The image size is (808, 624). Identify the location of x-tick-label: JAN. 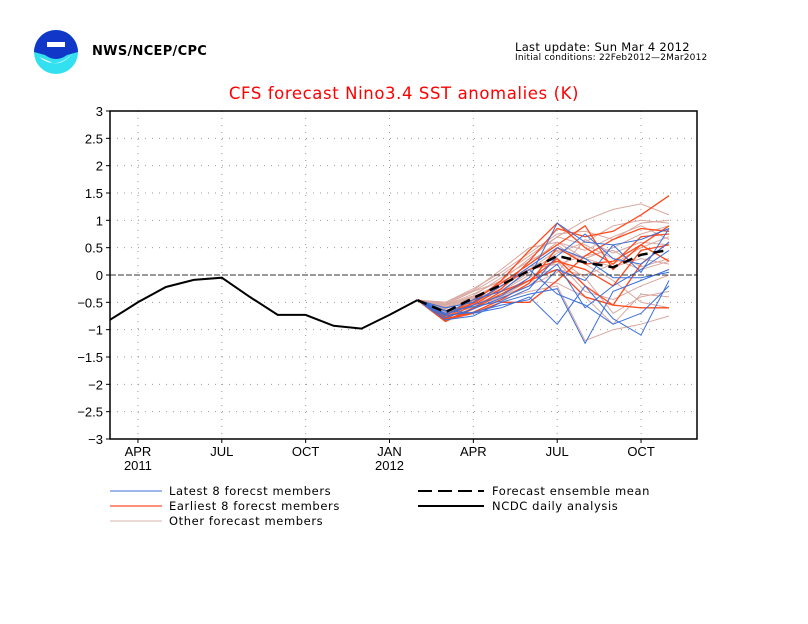
(389, 451).